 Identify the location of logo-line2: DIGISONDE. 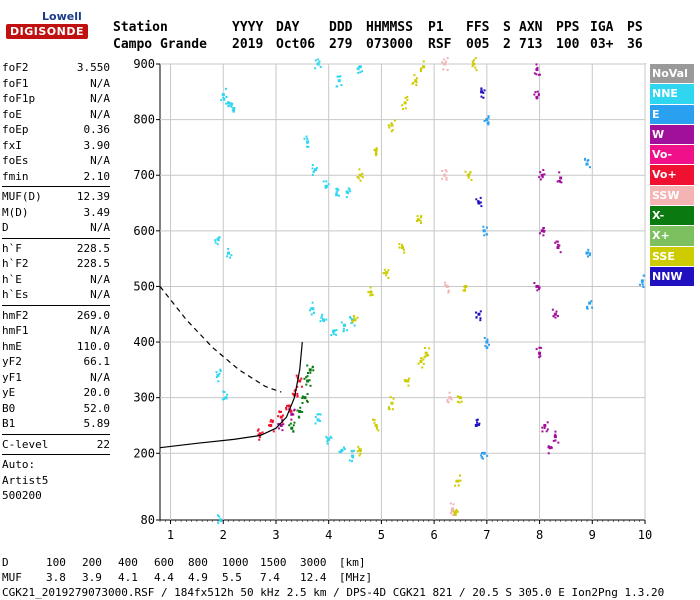
(47, 31).